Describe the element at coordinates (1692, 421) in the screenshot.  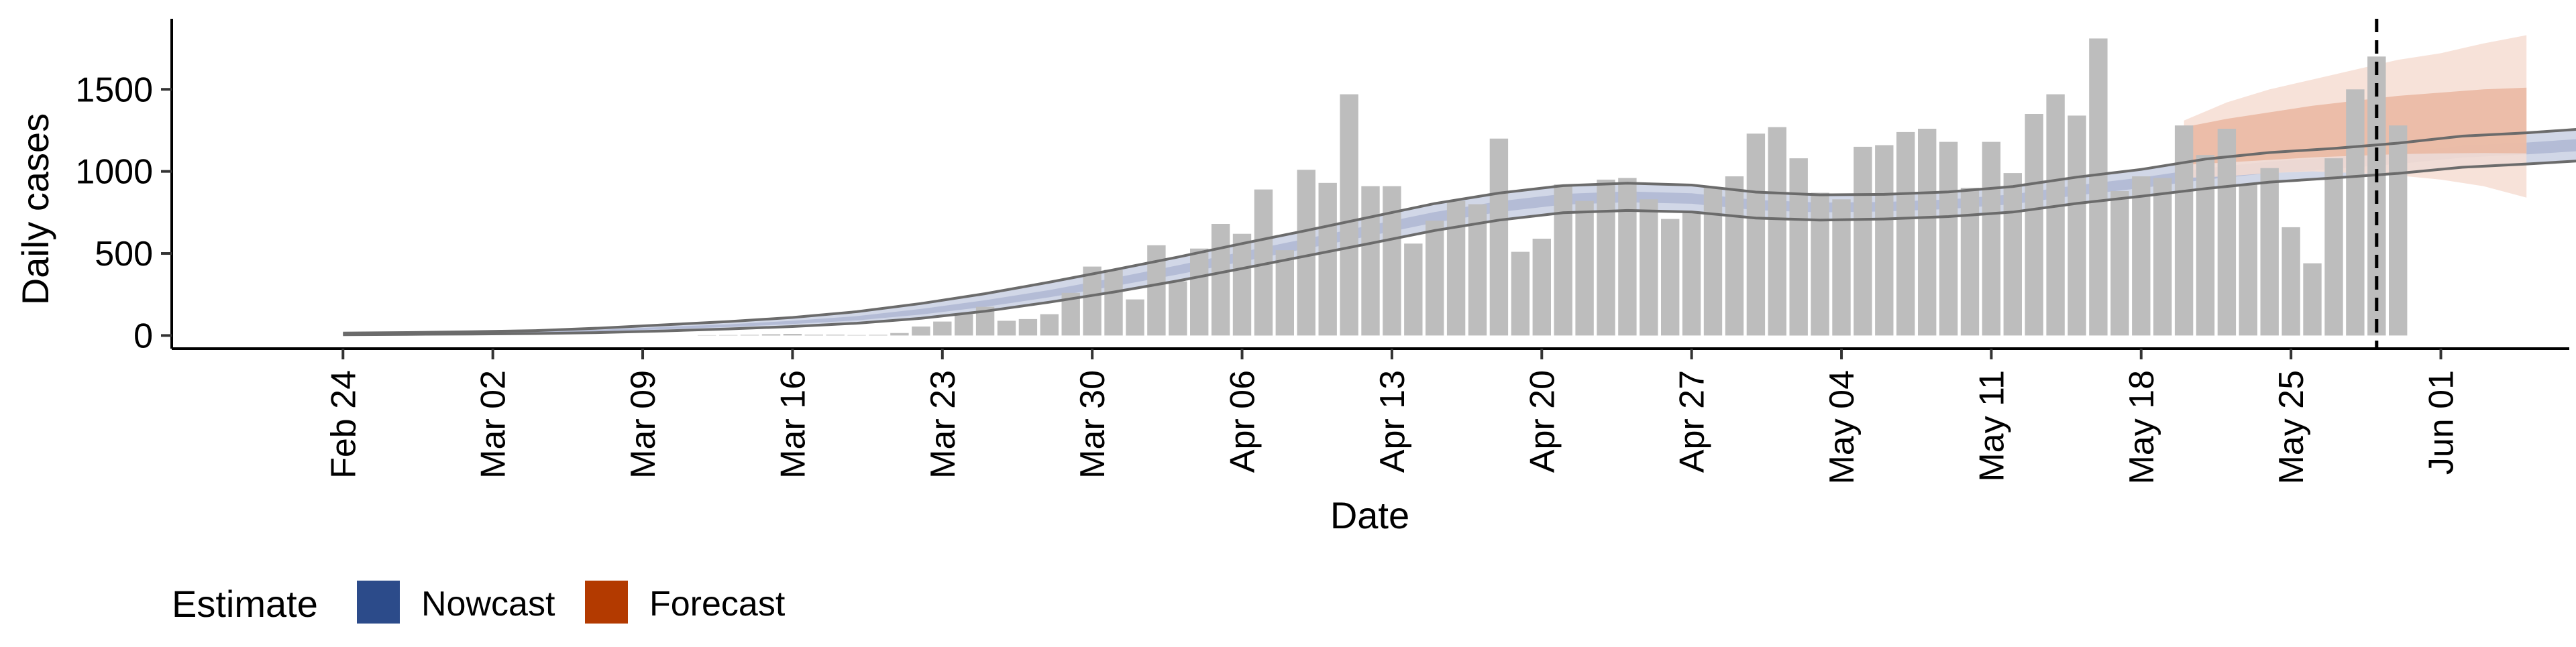
I see `x-tick-label: Apr 27` at that location.